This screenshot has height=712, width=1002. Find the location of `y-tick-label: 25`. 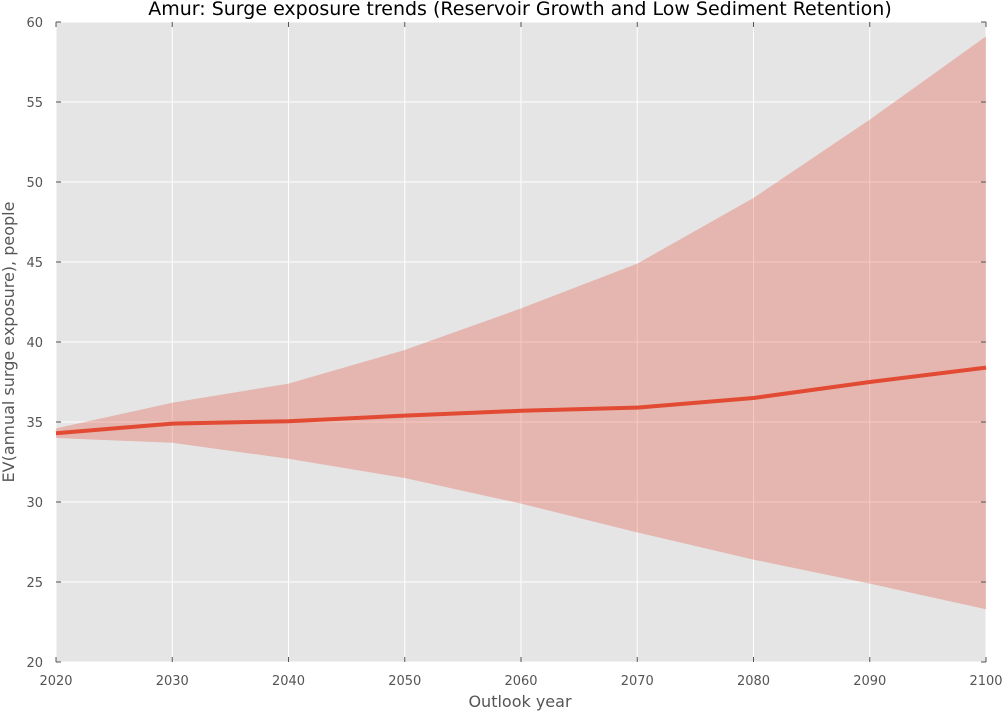

y-tick-label: 25 is located at coordinates (34, 583).